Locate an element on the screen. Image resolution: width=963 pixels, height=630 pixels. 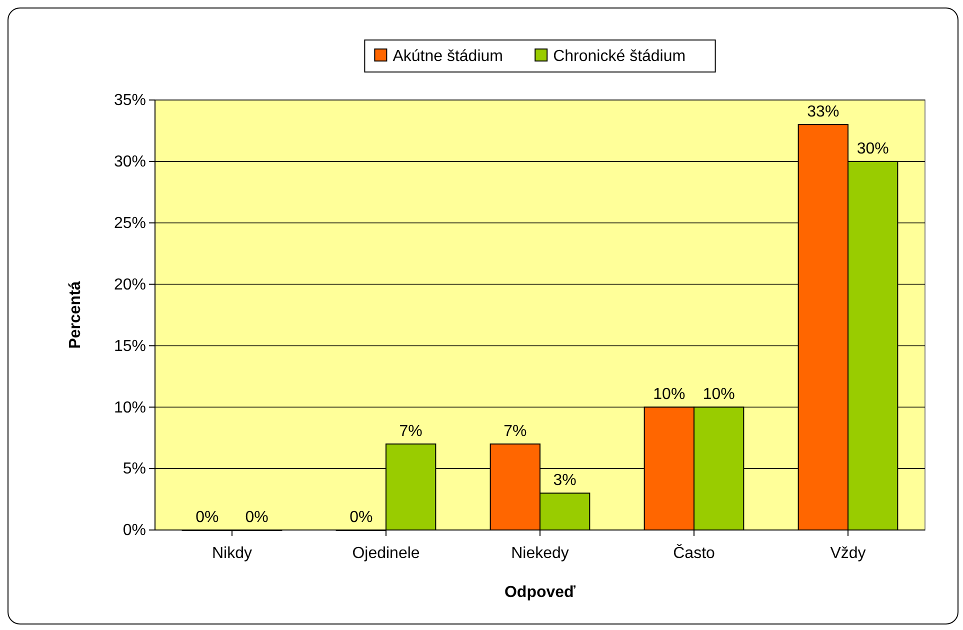
y-tick-label: 10% is located at coordinates (130, 407).